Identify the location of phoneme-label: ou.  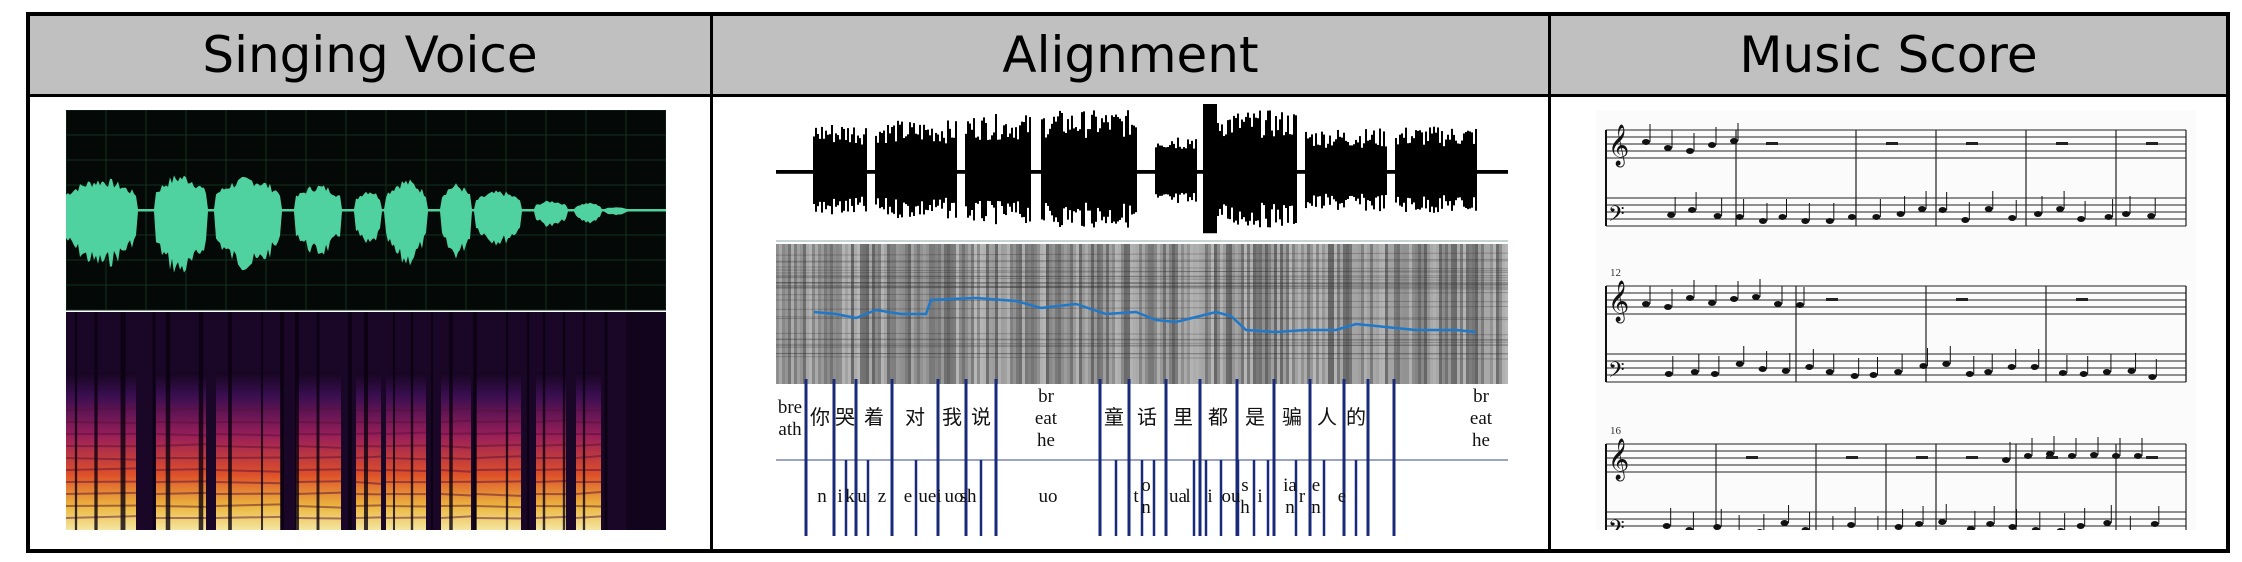
(1232, 496).